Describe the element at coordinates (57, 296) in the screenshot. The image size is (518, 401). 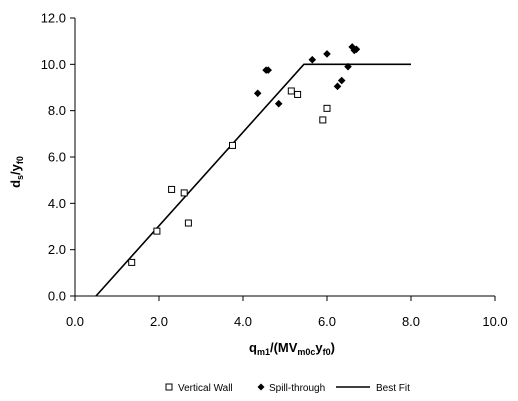
I see `y-tick-label: 0.0` at that location.